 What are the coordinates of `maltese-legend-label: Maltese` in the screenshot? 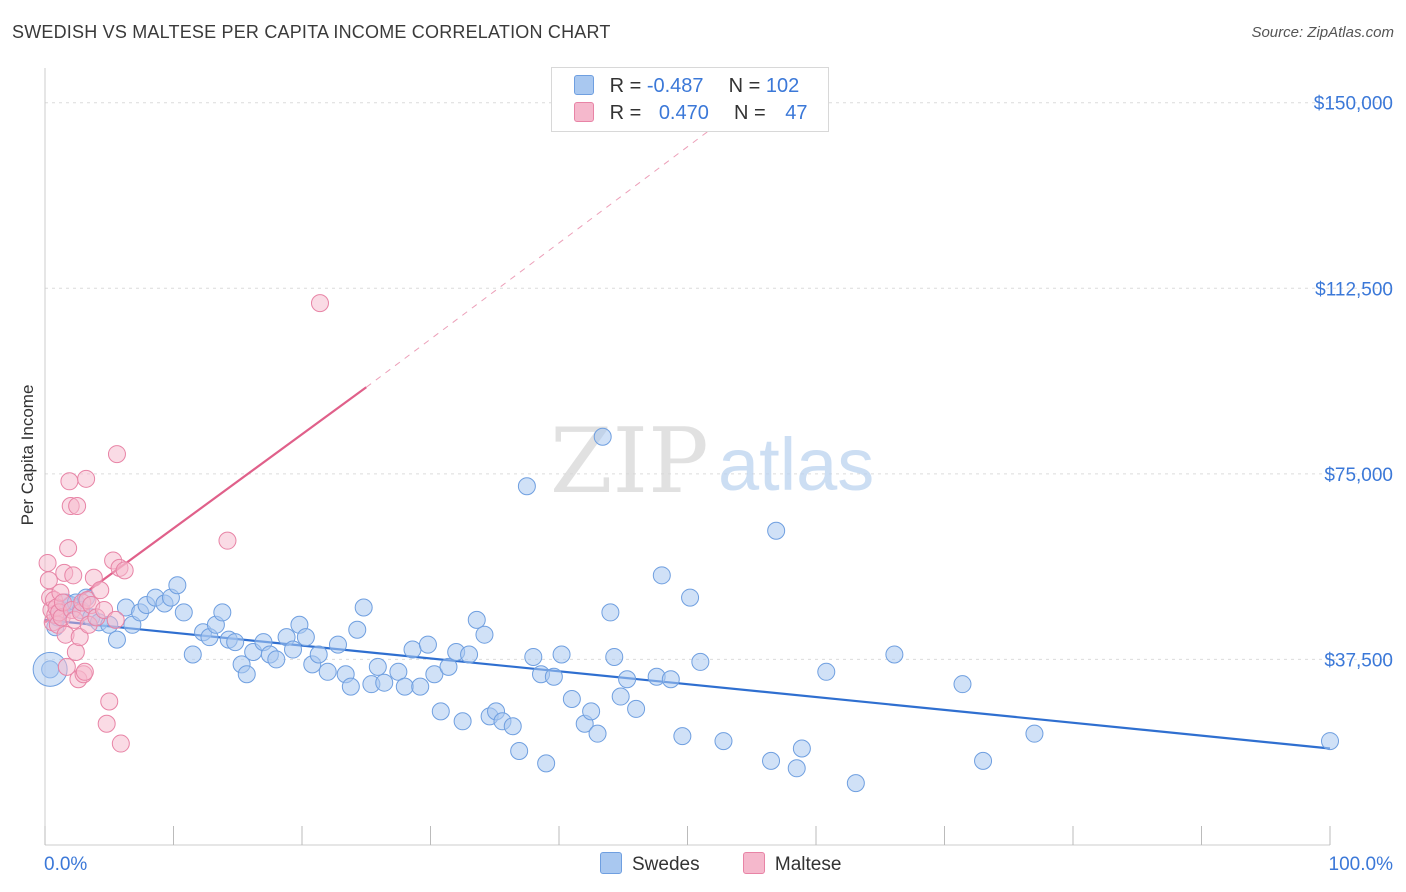 It's located at (808, 864).